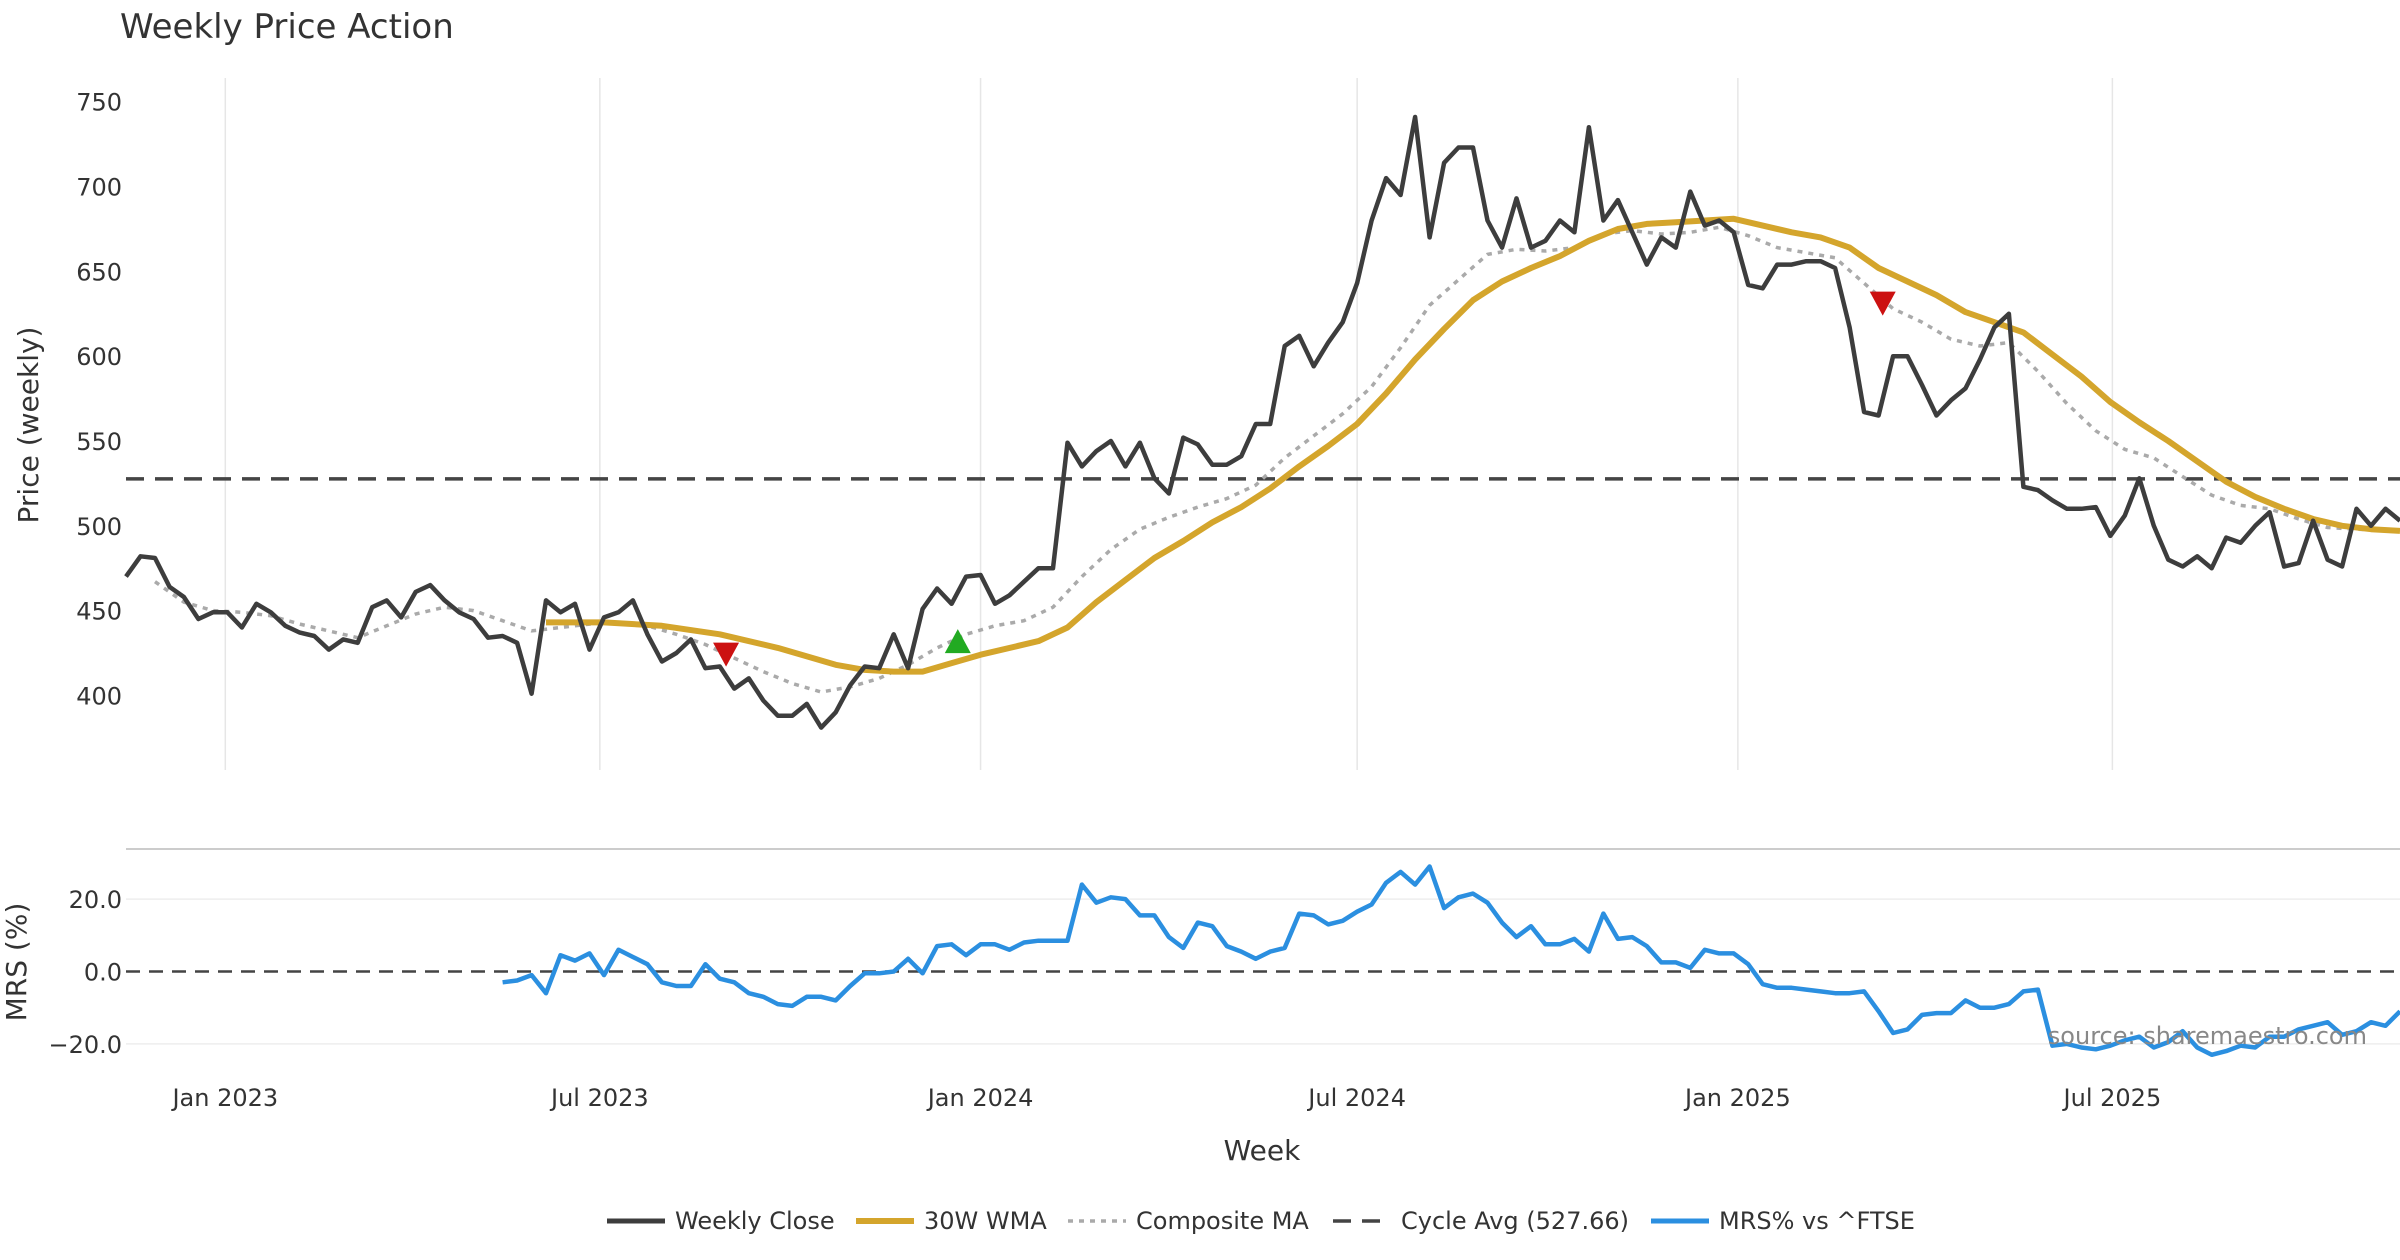  I want to click on price-y-tick-label: 700, so click(99, 188).